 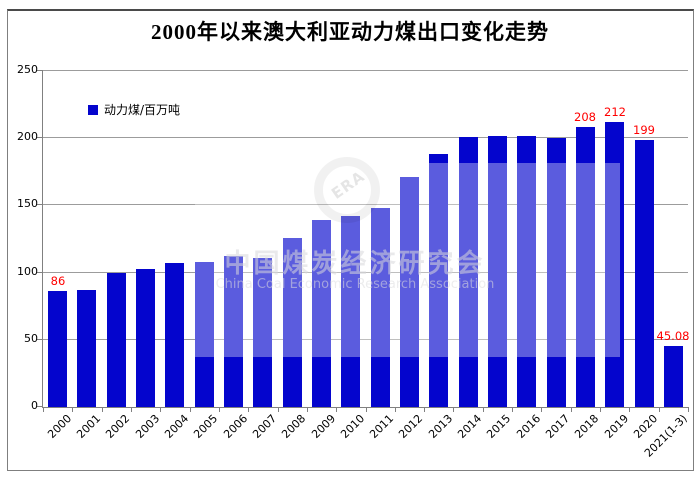 I want to click on value-label: 45.08, so click(x=673, y=336).